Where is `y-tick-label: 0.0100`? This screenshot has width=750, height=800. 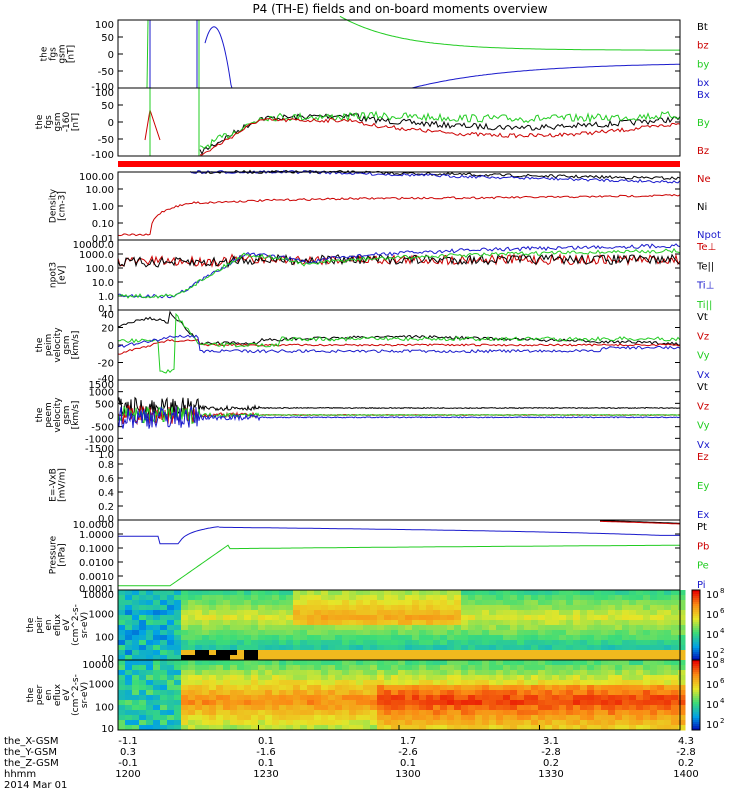 y-tick-label: 0.0100 is located at coordinates (96, 563).